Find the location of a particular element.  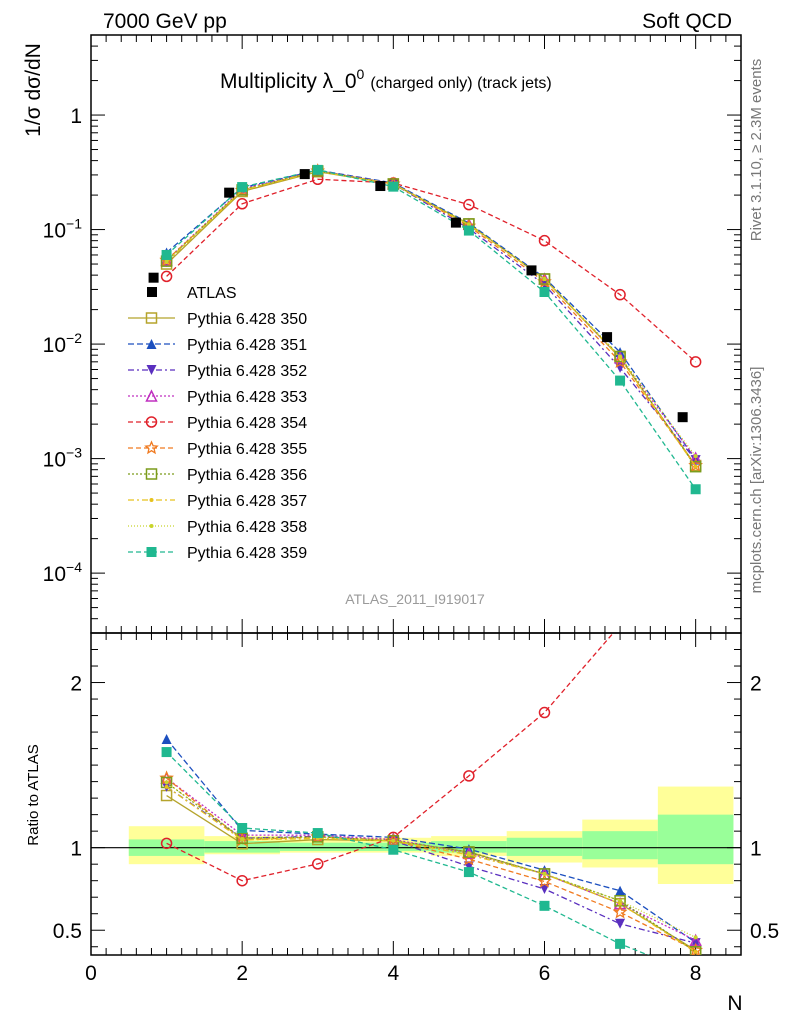

ratio-y-tick-label-right: 2 is located at coordinates (756, 684).